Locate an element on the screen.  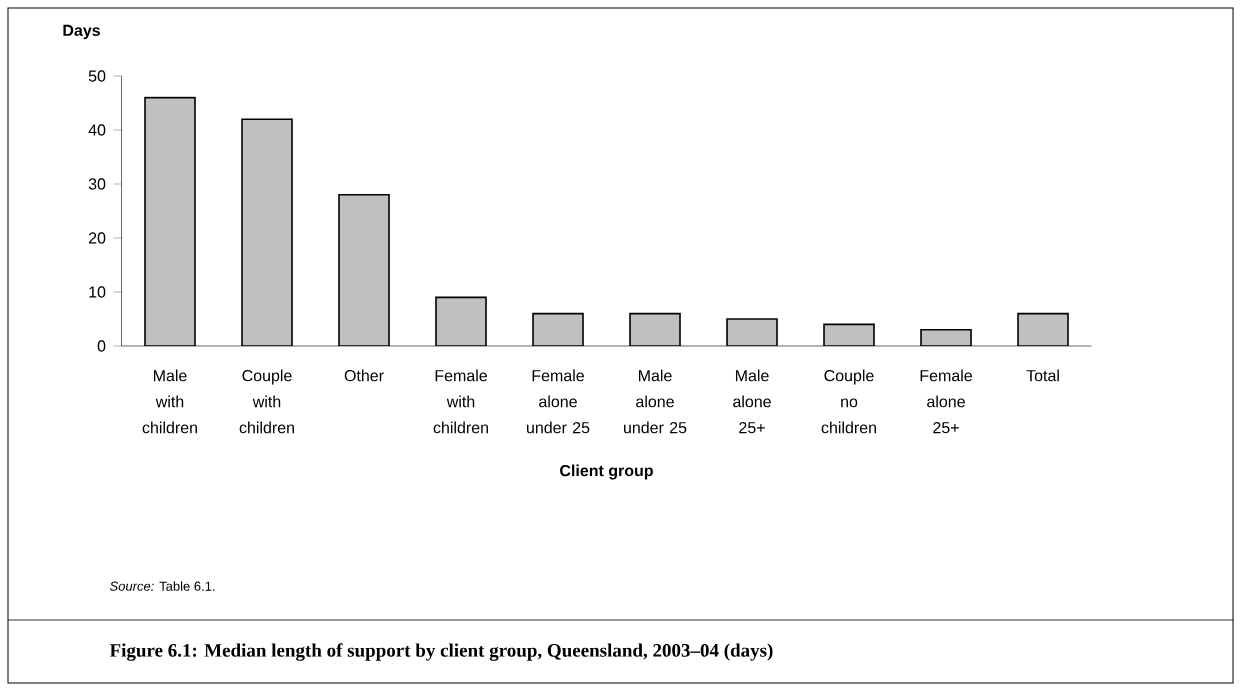
y-tick-label: 40 is located at coordinates (97, 130).